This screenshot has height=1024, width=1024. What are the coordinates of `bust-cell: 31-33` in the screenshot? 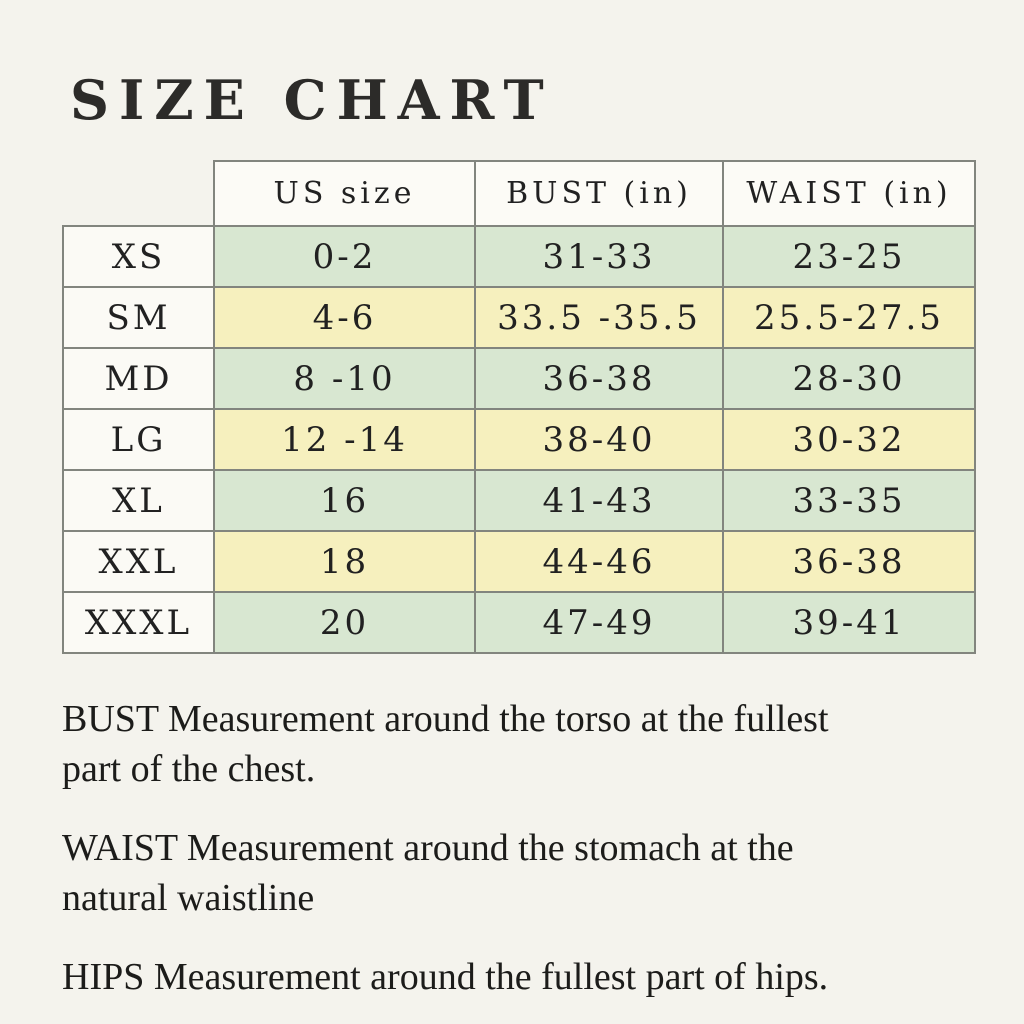 It's located at (599, 256).